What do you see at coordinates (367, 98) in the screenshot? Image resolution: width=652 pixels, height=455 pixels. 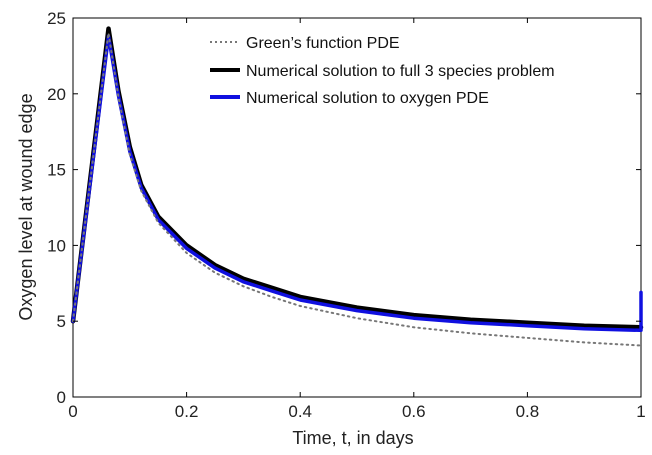 I see `legend-label-oxygen-pde: Numerical solution to oxygen PDE` at bounding box center [367, 98].